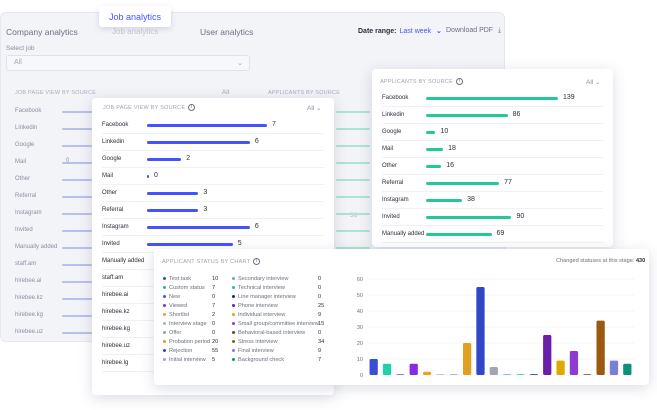 This screenshot has height=410, width=657. What do you see at coordinates (452, 148) in the screenshot?
I see `applicants-row-value: 18` at bounding box center [452, 148].